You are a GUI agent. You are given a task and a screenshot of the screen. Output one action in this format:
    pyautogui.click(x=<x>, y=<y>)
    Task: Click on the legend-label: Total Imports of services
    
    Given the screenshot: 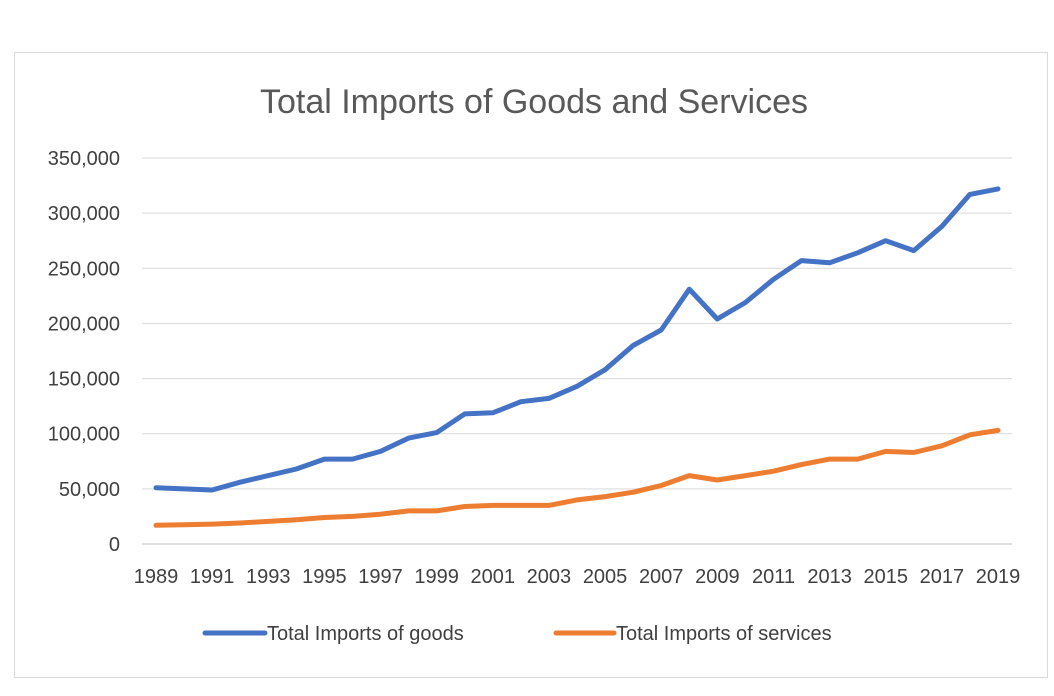 What is the action you would take?
    pyautogui.click(x=724, y=634)
    